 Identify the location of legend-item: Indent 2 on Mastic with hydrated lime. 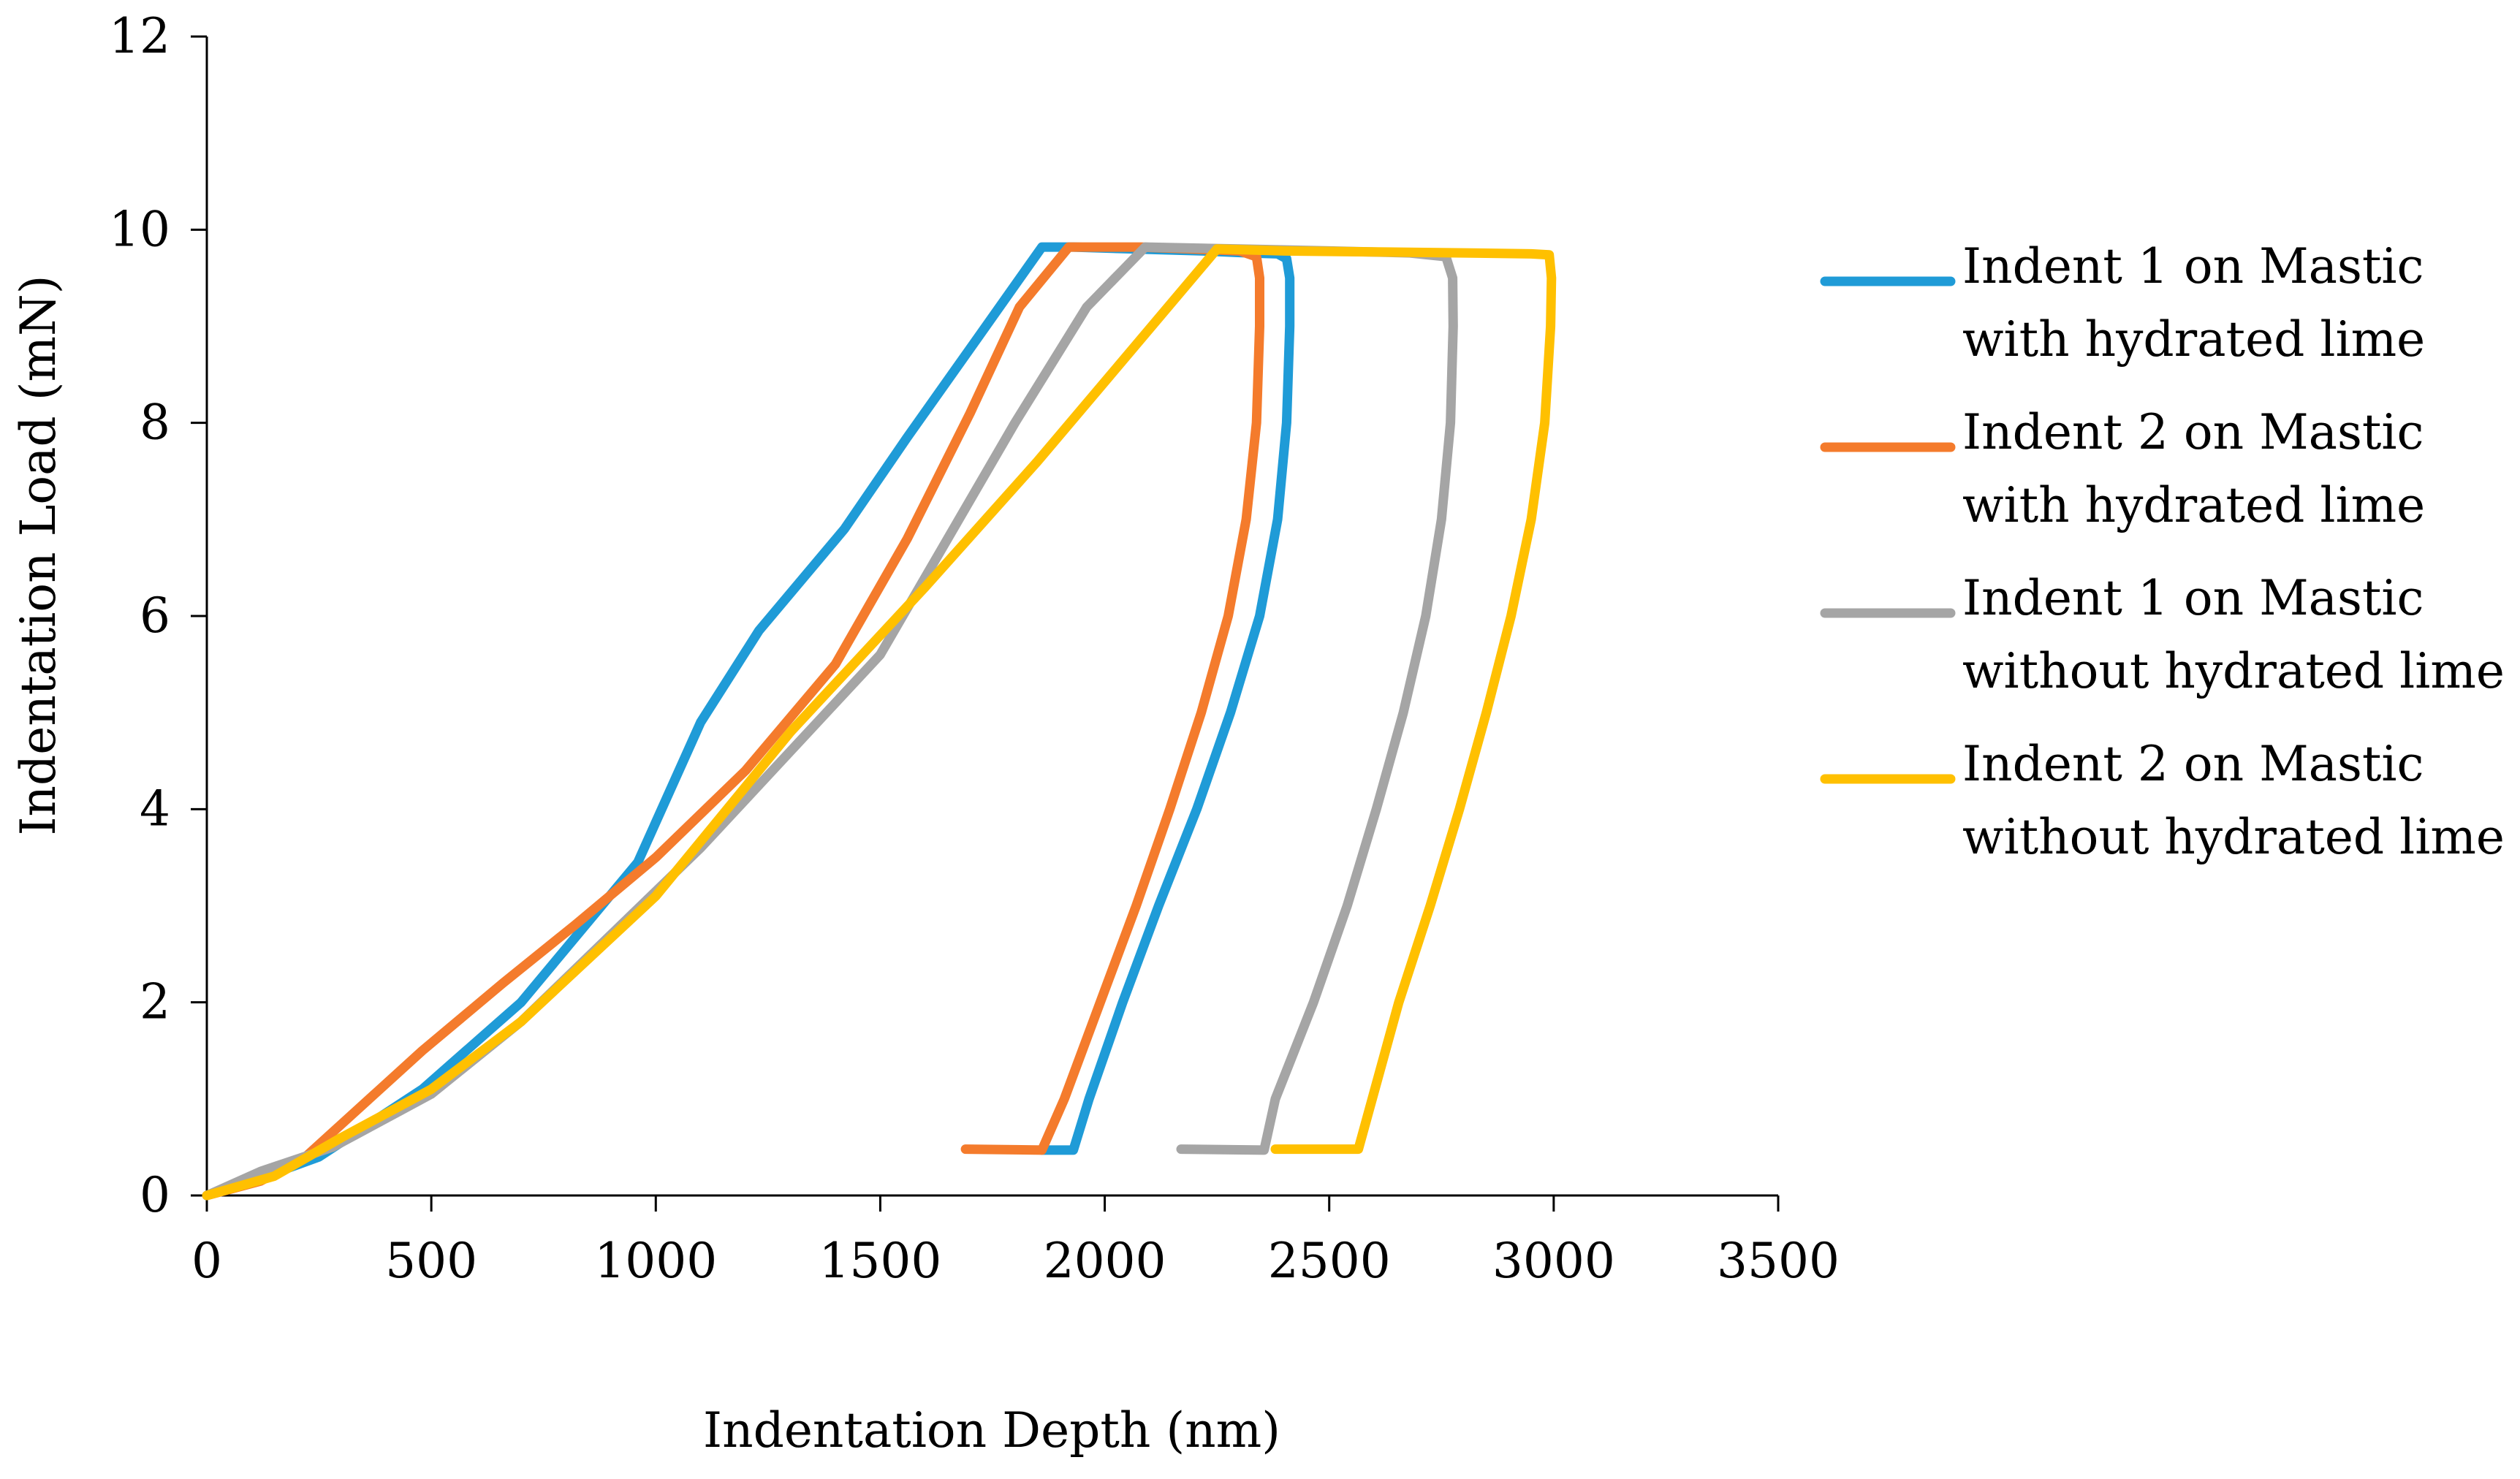
(2122, 468).